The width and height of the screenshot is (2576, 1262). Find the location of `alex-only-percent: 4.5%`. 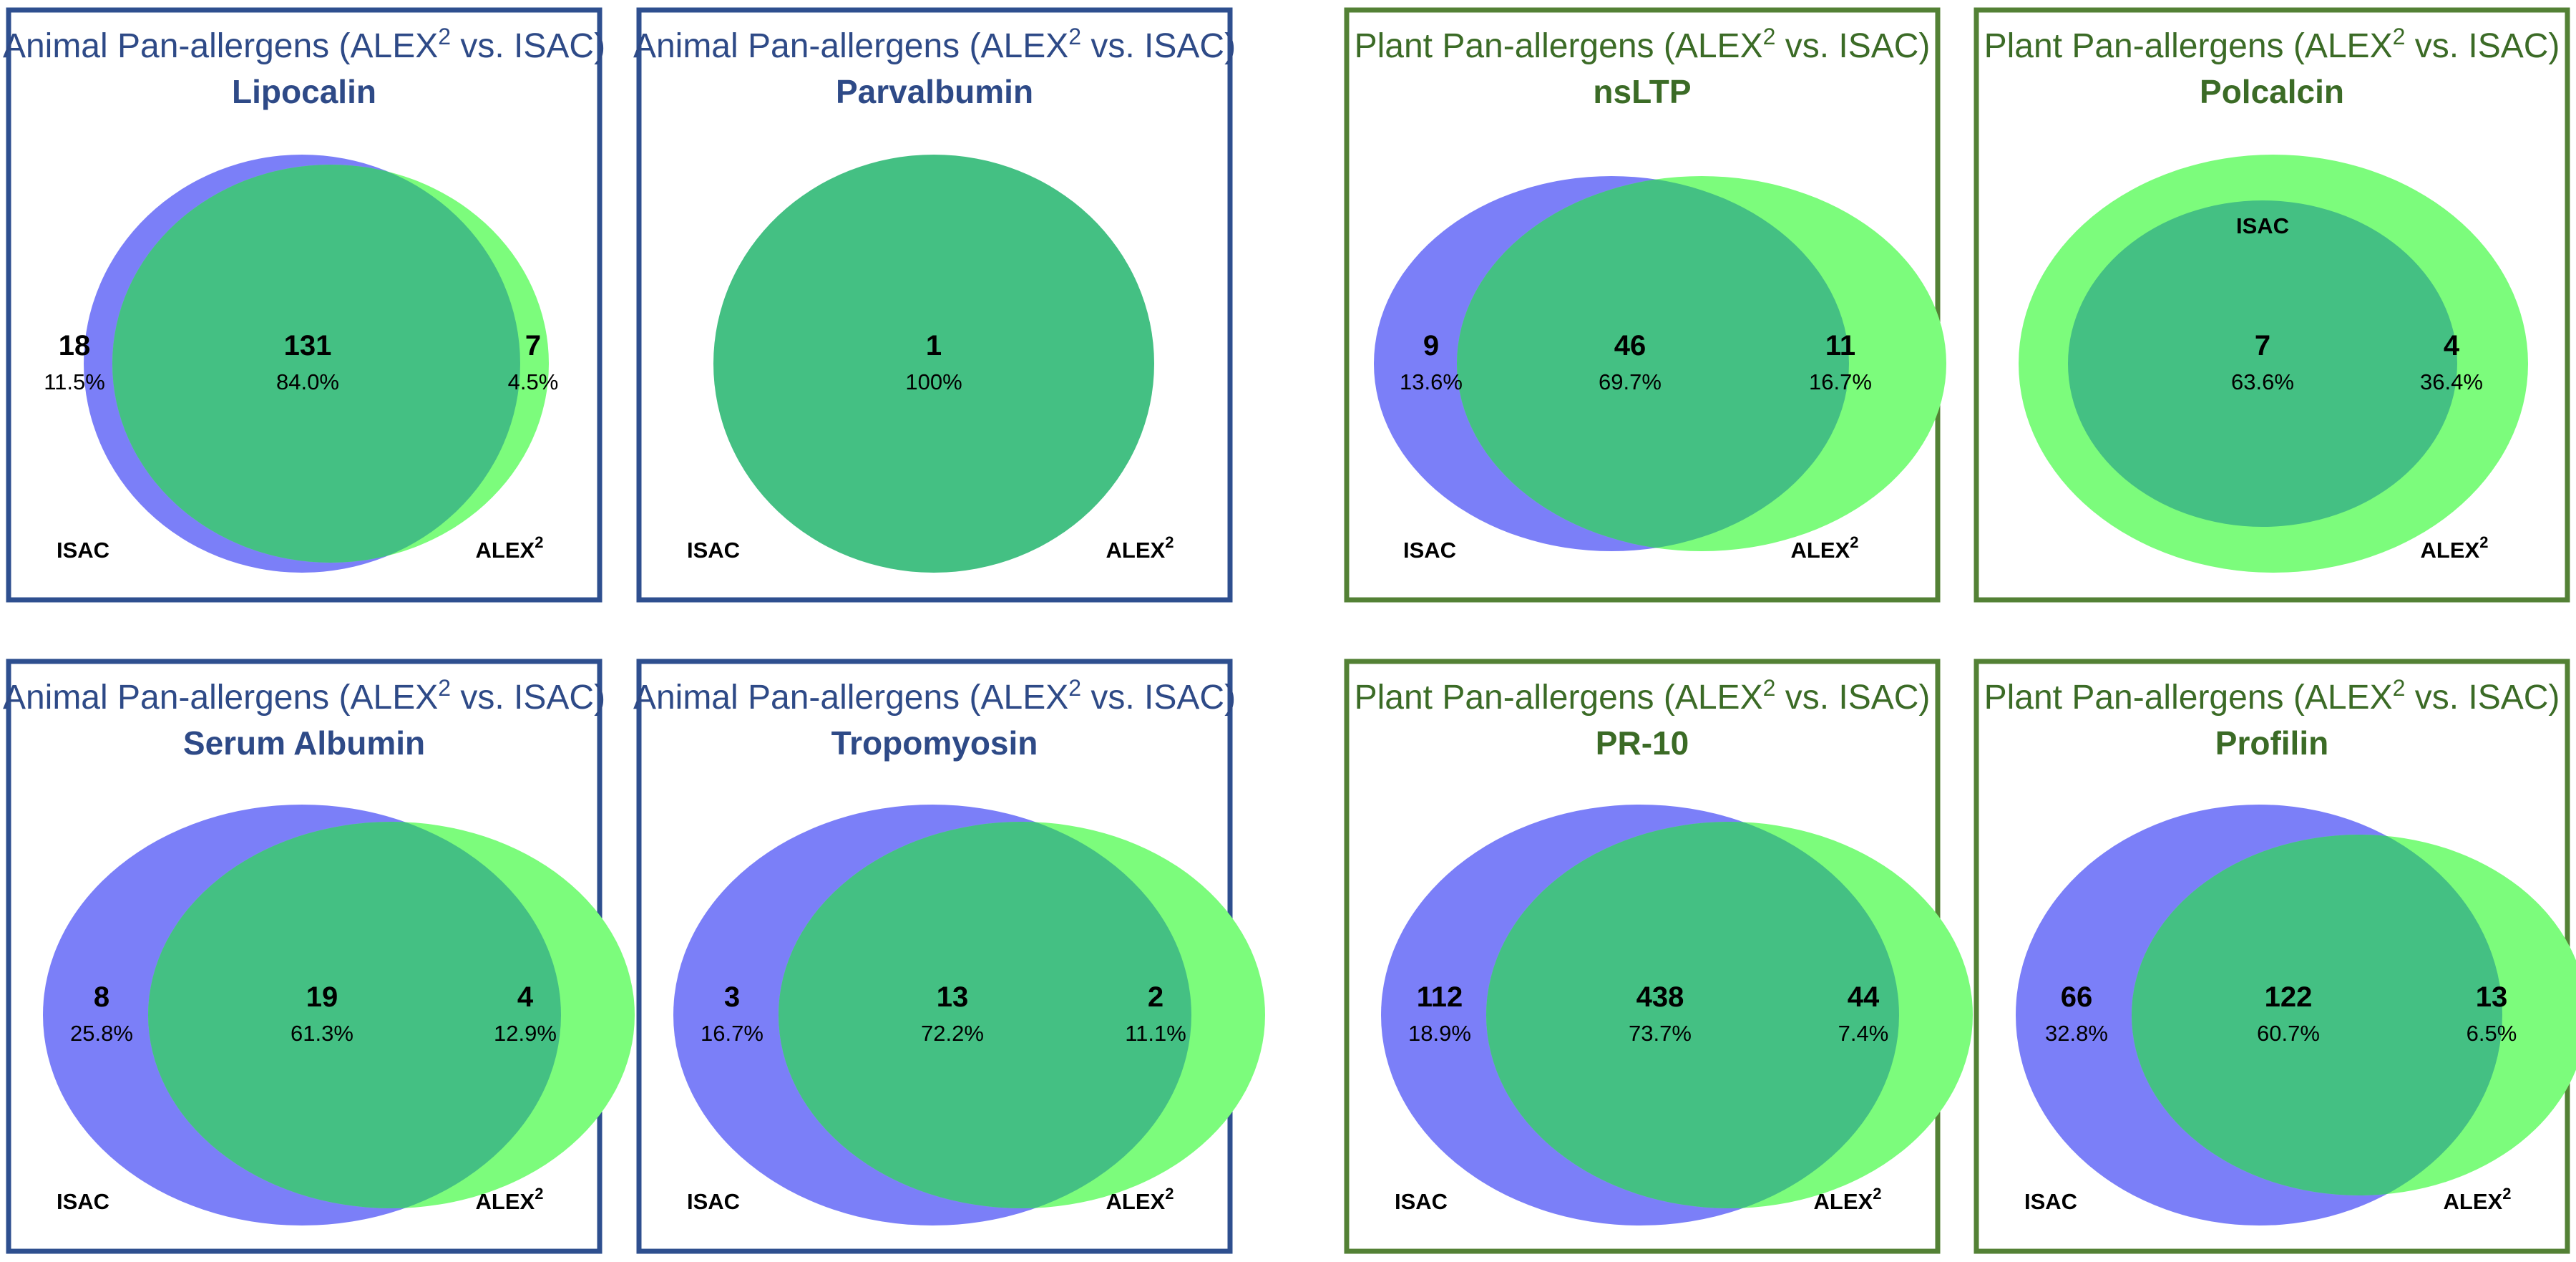

alex-only-percent: 4.5% is located at coordinates (533, 382).